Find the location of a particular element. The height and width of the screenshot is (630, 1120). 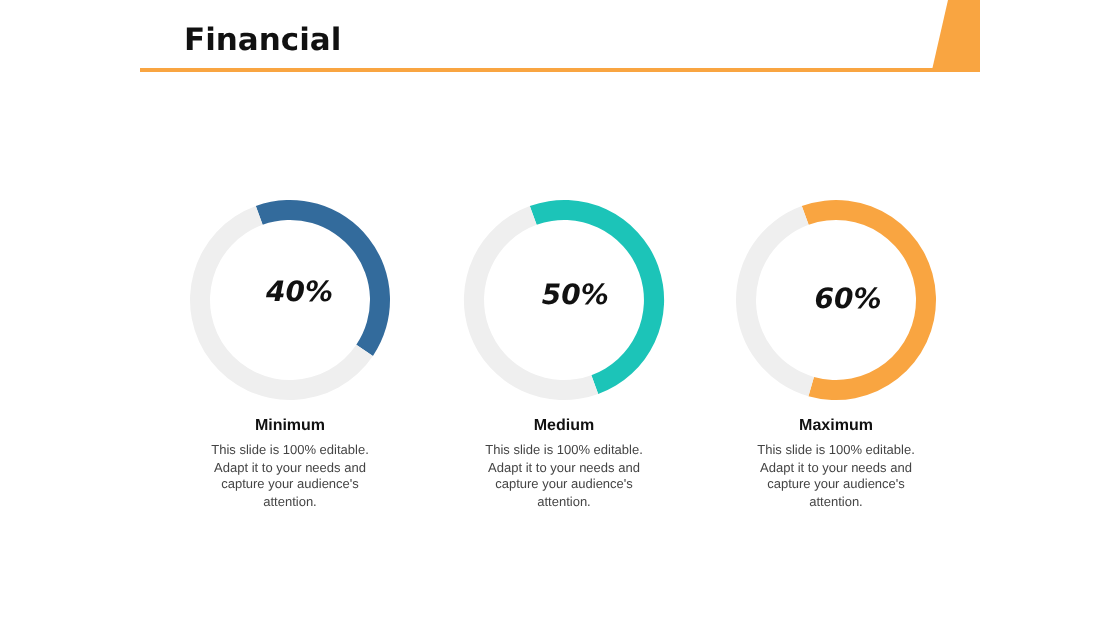

text: Minimum is located at coordinates (290, 425).